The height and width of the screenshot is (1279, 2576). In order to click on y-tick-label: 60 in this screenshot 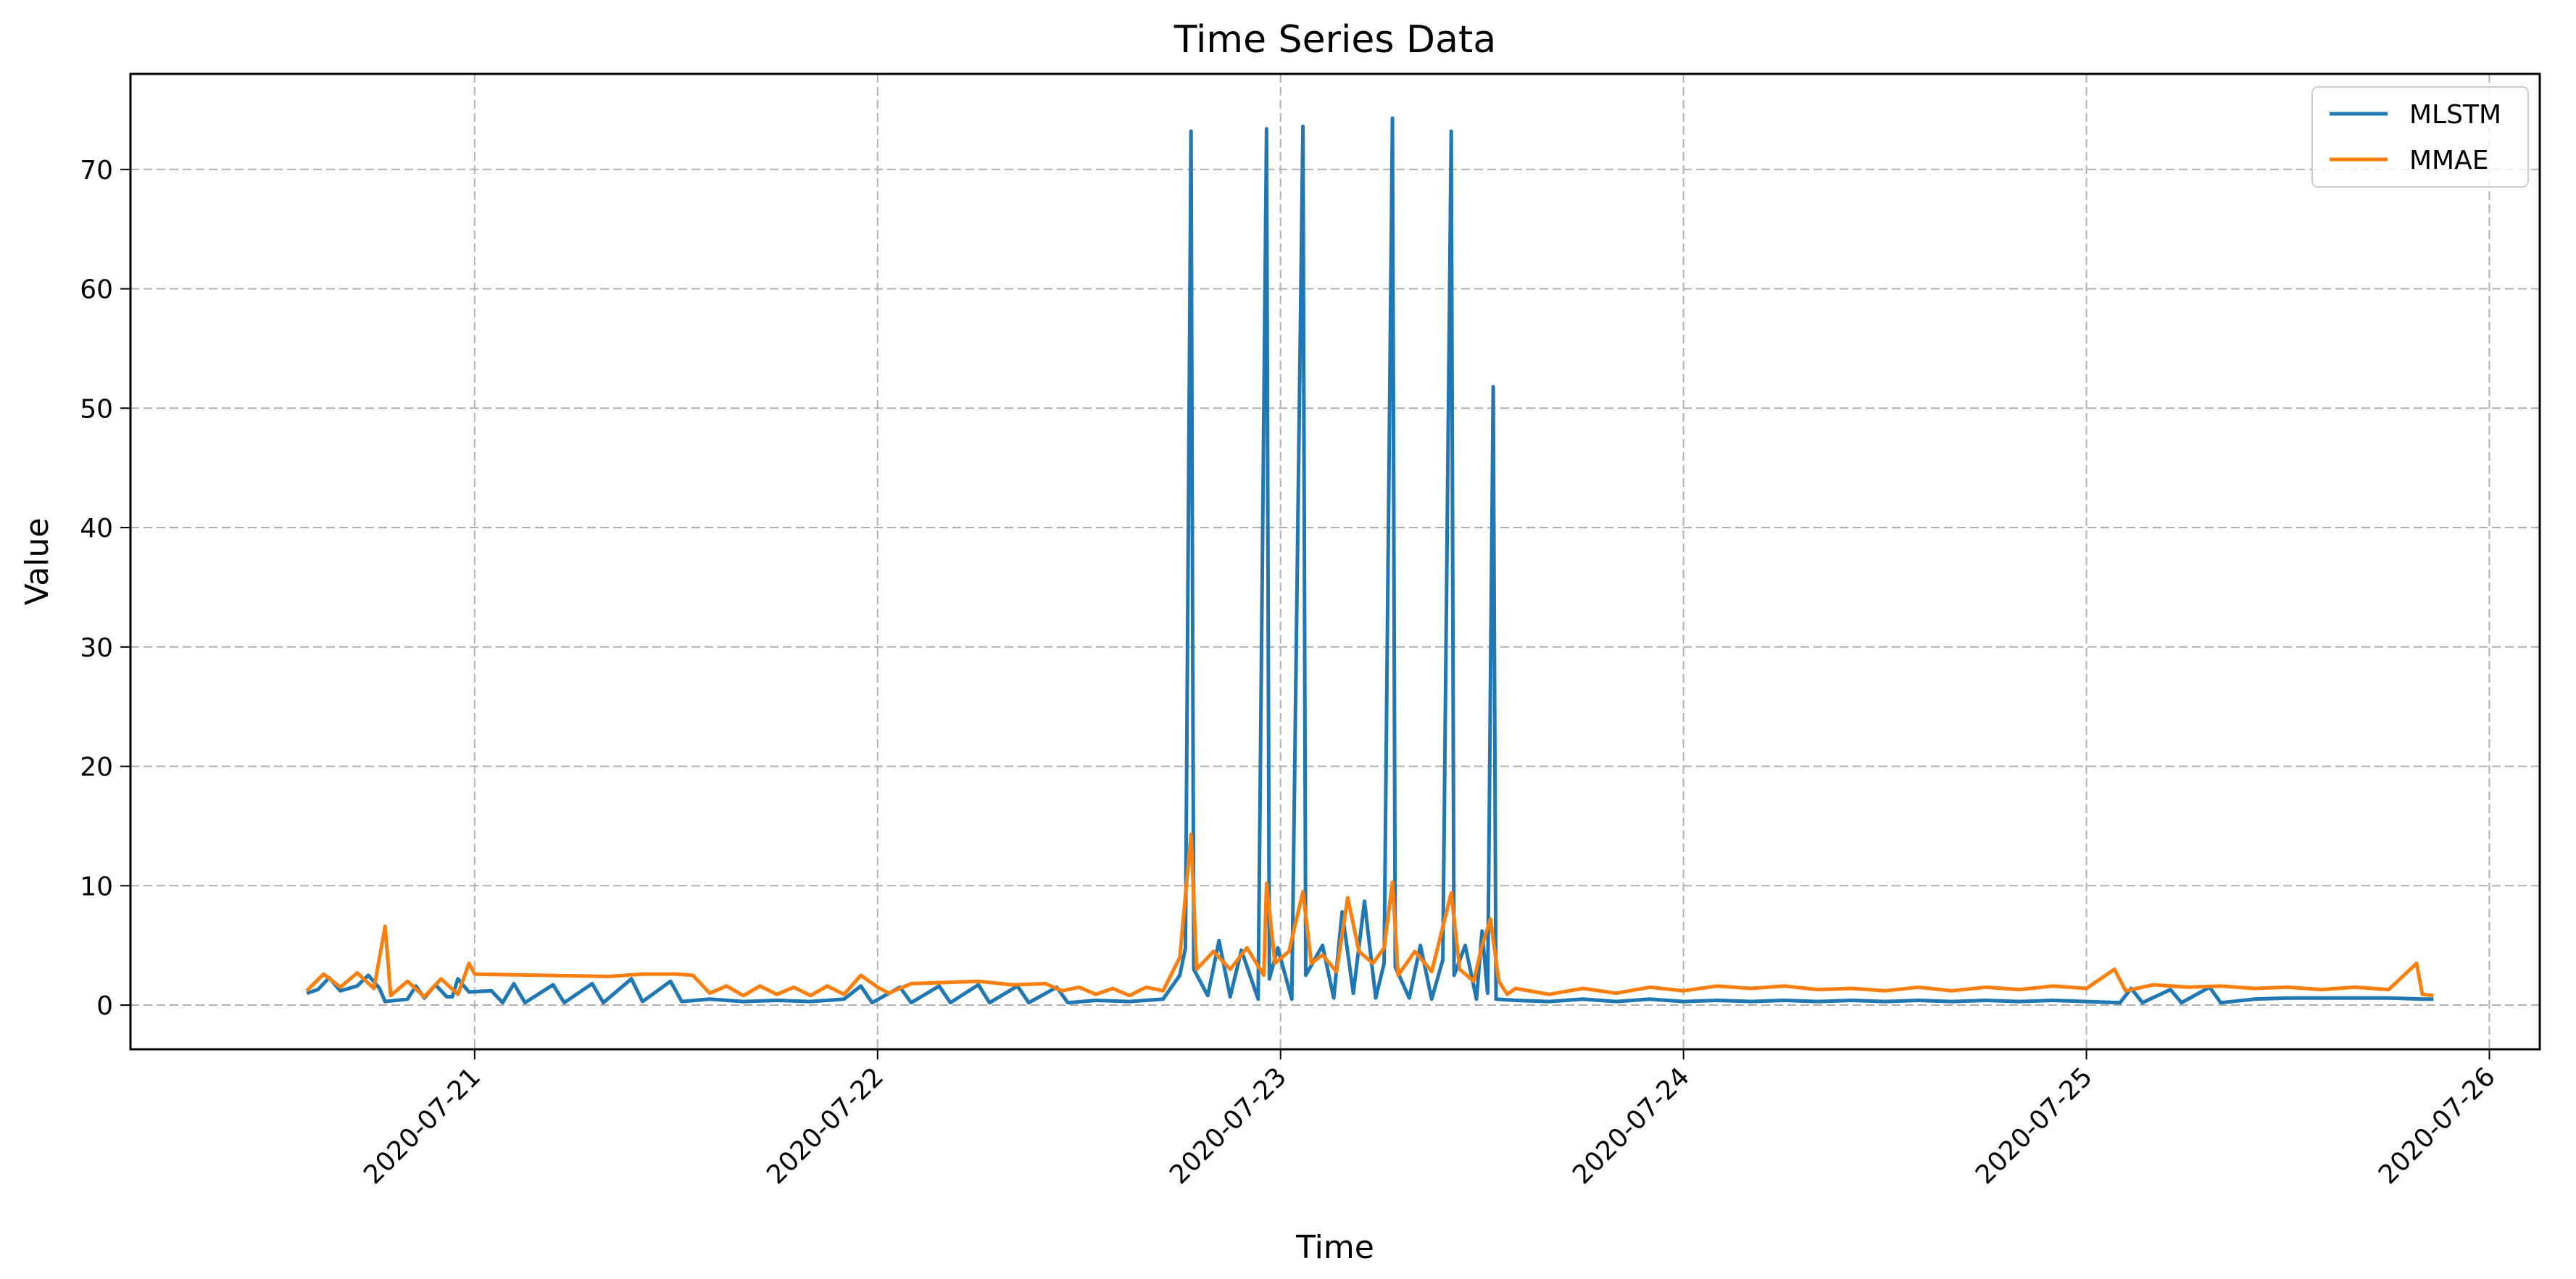, I will do `click(96, 290)`.